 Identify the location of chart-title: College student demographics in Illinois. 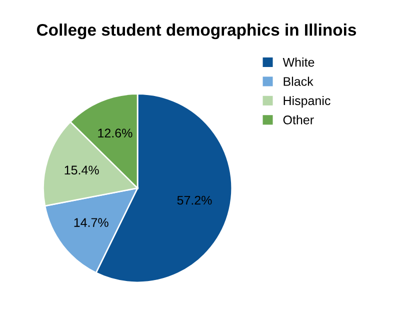
(196, 32).